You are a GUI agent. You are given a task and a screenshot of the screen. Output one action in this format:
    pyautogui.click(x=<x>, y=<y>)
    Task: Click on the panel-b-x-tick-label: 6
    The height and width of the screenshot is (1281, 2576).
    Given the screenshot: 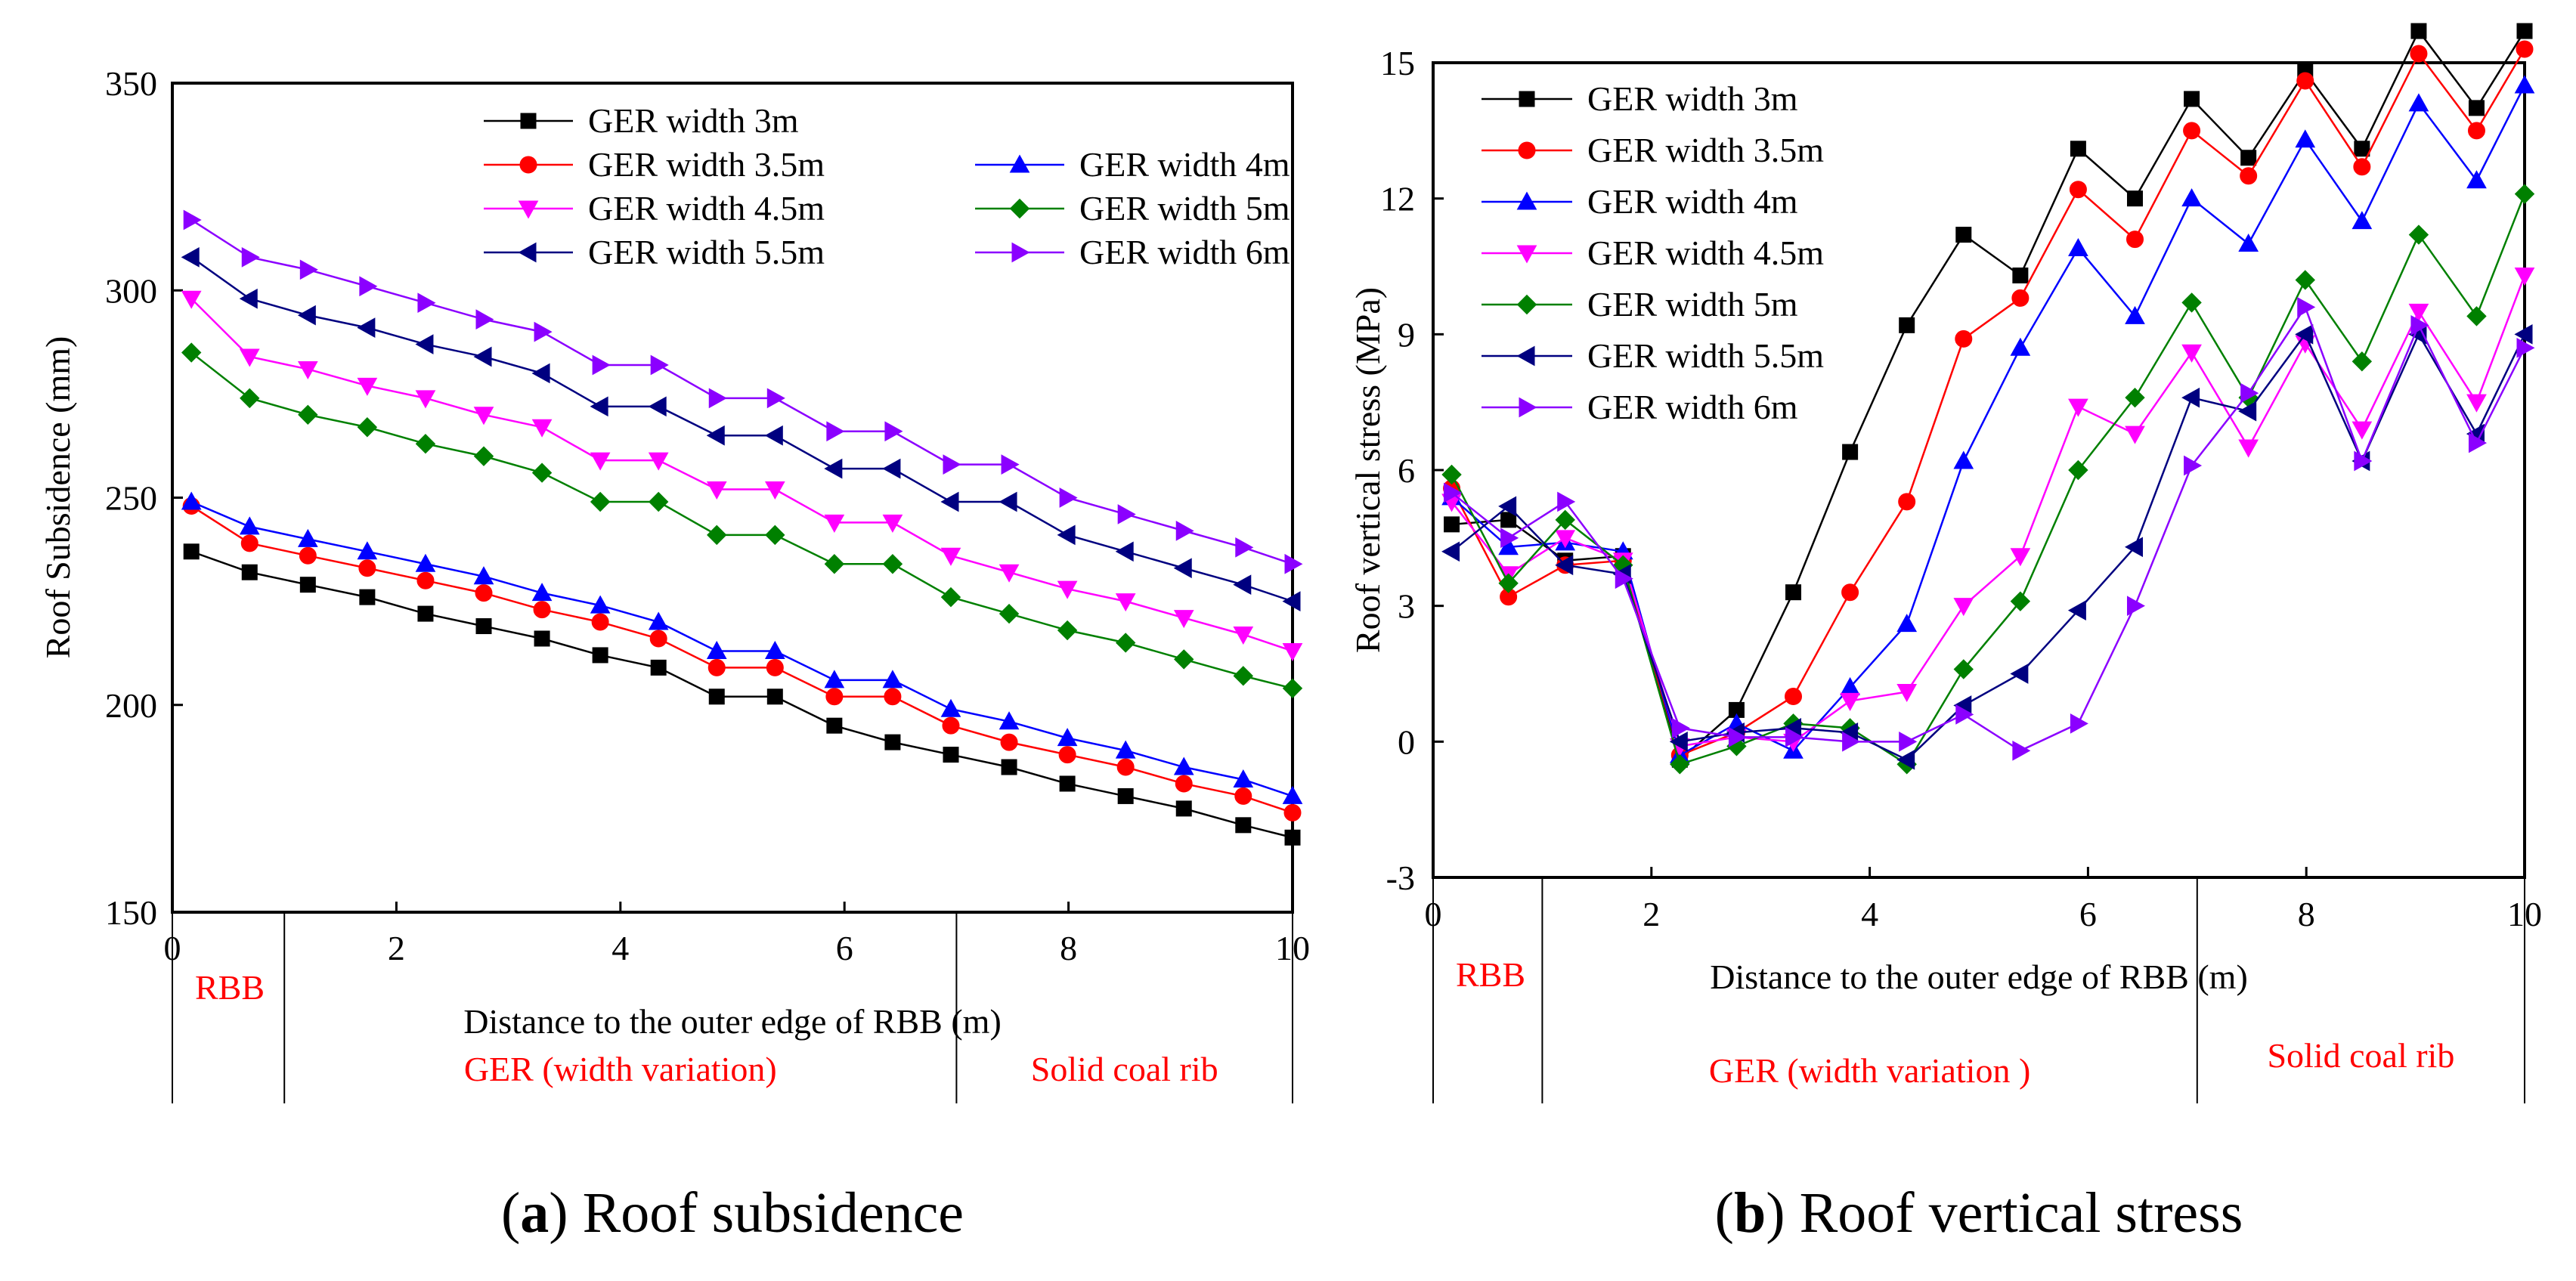 What is the action you would take?
    pyautogui.click(x=2088, y=914)
    